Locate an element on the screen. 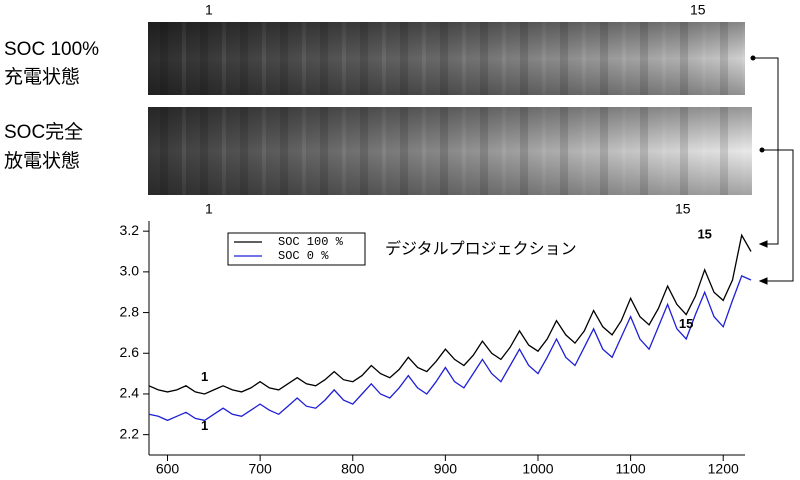  chart-title: デジタルプロジェクション is located at coordinates (481, 248).